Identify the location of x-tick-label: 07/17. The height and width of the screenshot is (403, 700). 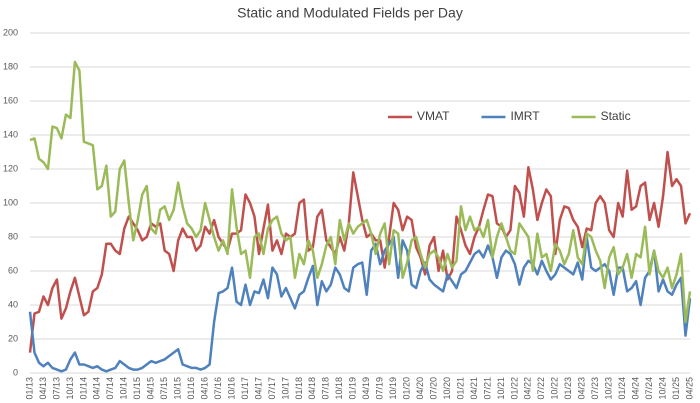
(272, 388).